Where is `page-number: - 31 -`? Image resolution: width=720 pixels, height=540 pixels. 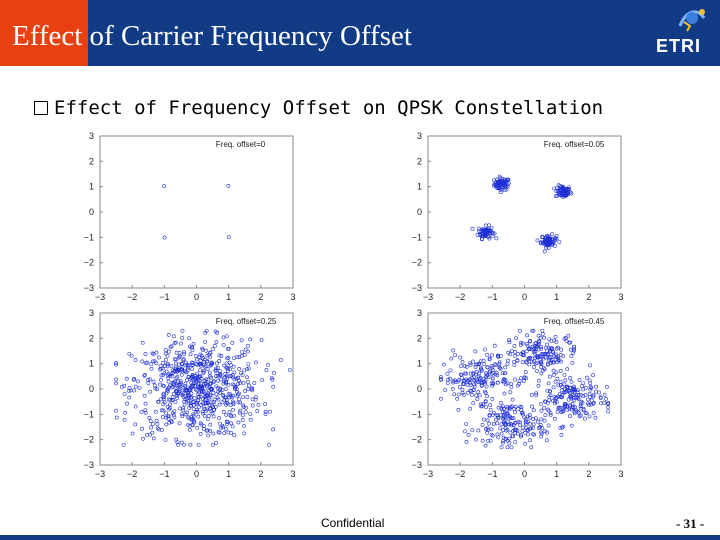 page-number: - 31 - is located at coordinates (690, 523).